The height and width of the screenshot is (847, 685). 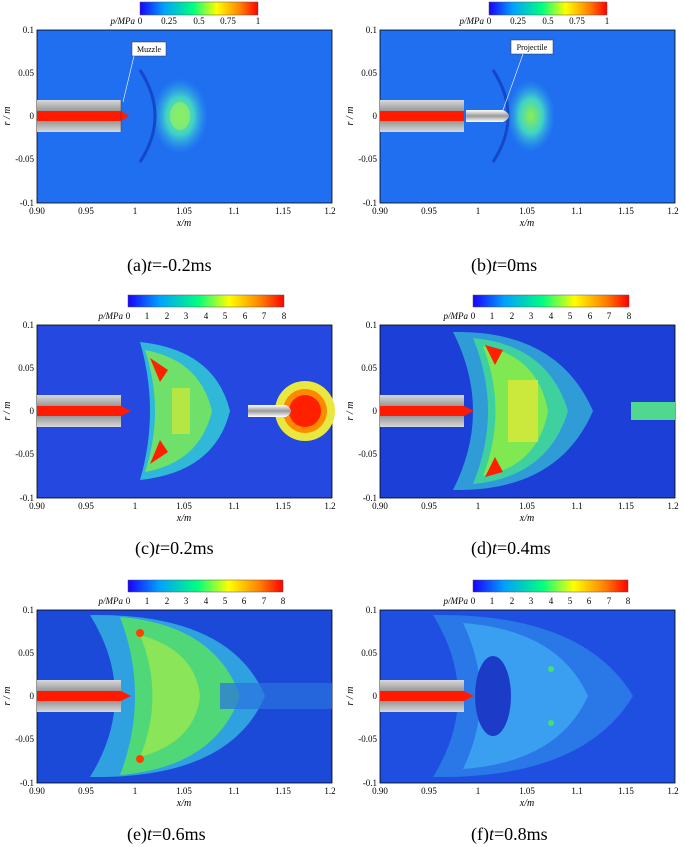 I want to click on cbar-tick-f-8: 8, so click(x=628, y=601).